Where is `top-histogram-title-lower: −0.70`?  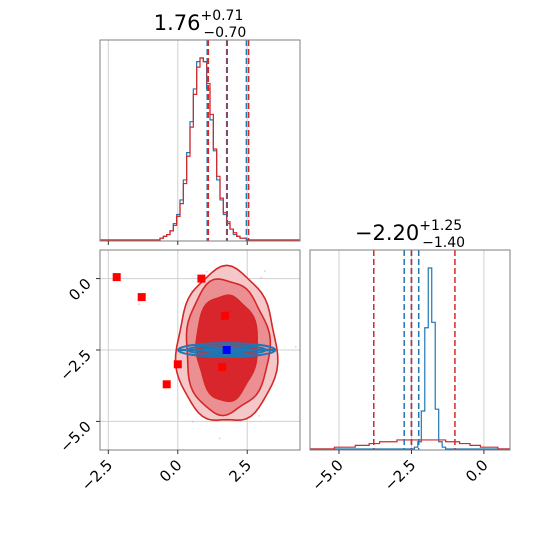
top-histogram-title-lower: −0.70 is located at coordinates (224, 33).